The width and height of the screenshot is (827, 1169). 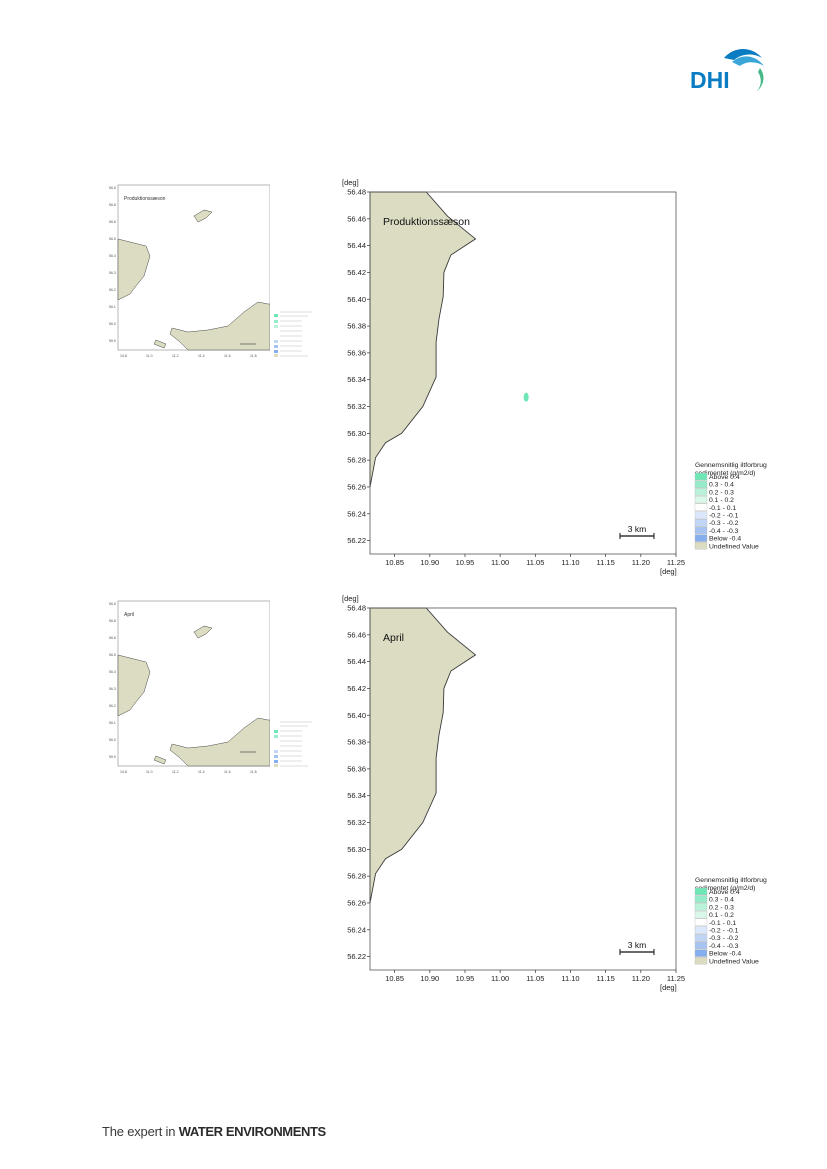 What do you see at coordinates (356, 486) in the screenshot?
I see `y-tick-label-2: 56.26` at bounding box center [356, 486].